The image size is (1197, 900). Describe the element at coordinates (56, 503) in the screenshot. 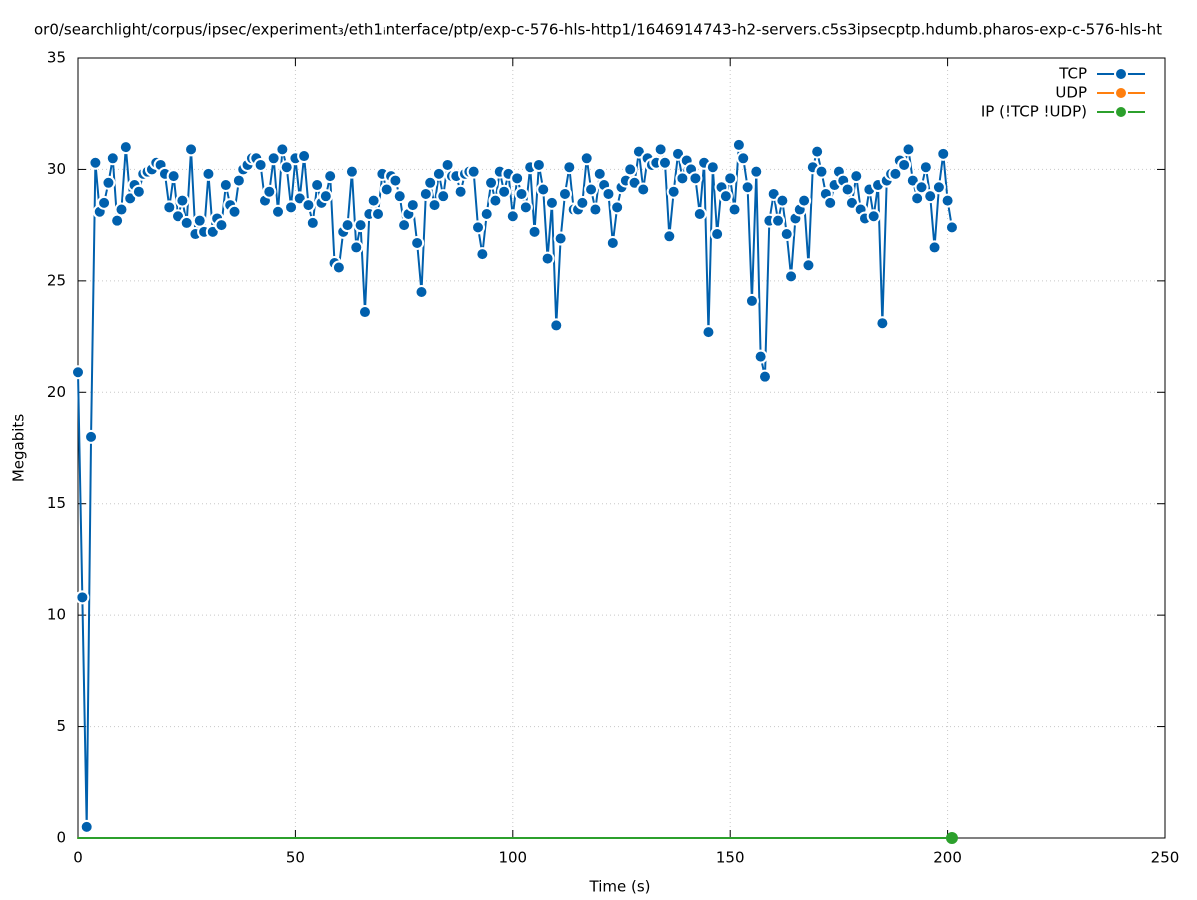

I see `y-tick-label: 15` at that location.